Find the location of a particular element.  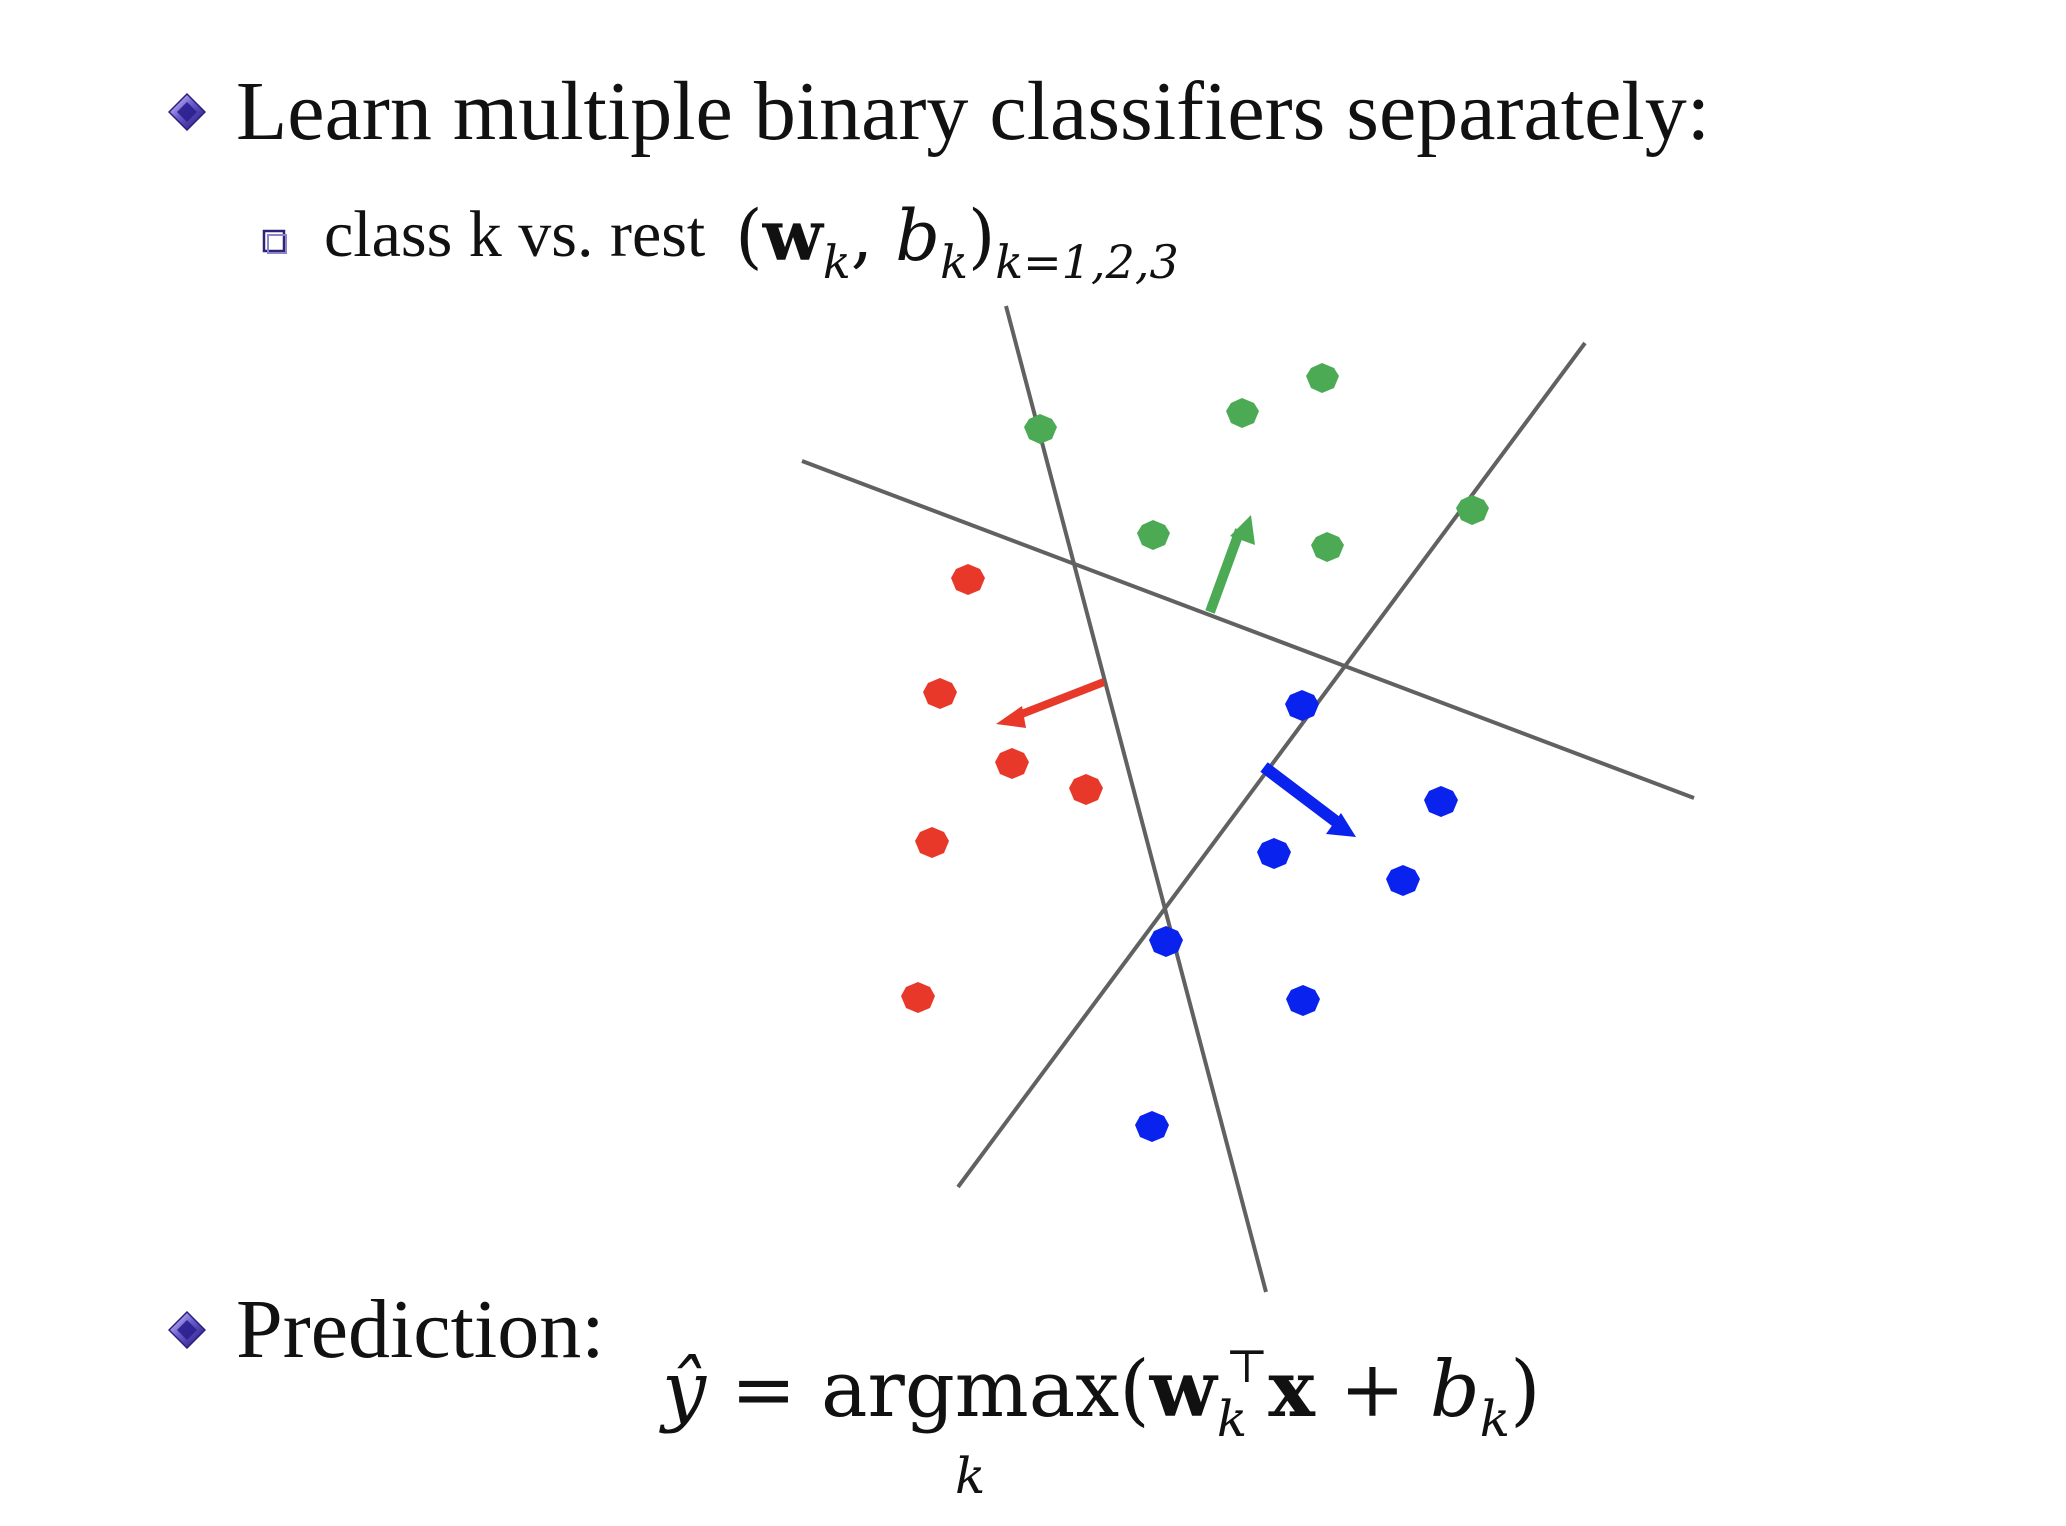

prediction-formula: ŷ = argmax k (wk⊤x + bk) is located at coordinates (1101, 1422).